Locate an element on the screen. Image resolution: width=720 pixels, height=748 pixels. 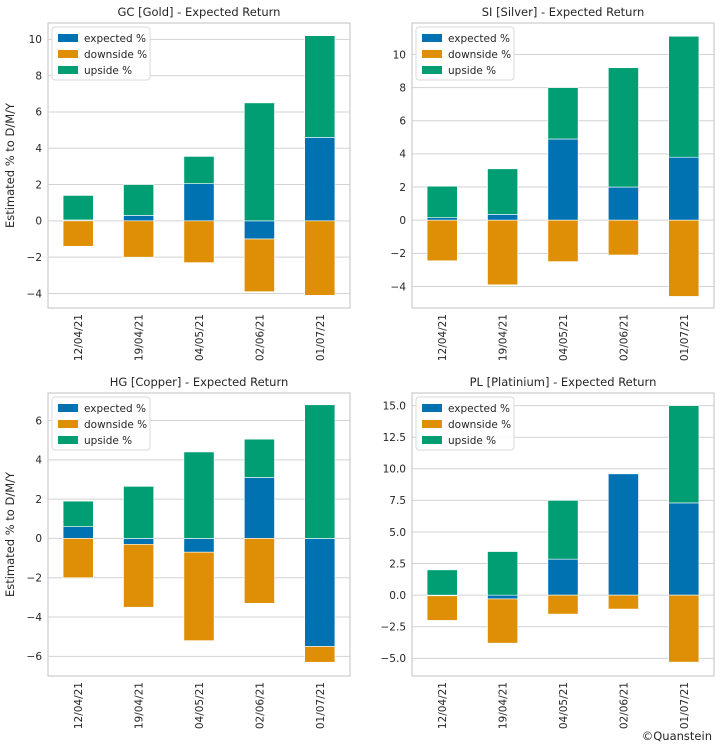
y-tick-label: −5.0 is located at coordinates (394, 659).